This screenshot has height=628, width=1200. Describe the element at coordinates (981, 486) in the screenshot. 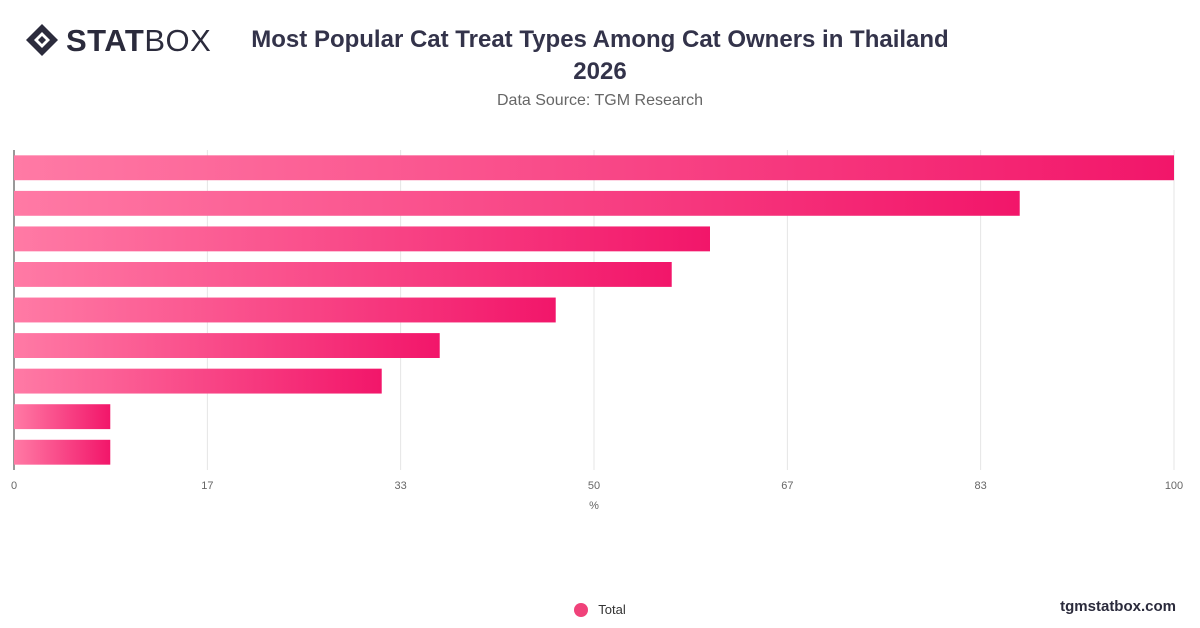

I see `x-tick-label: 83` at that location.